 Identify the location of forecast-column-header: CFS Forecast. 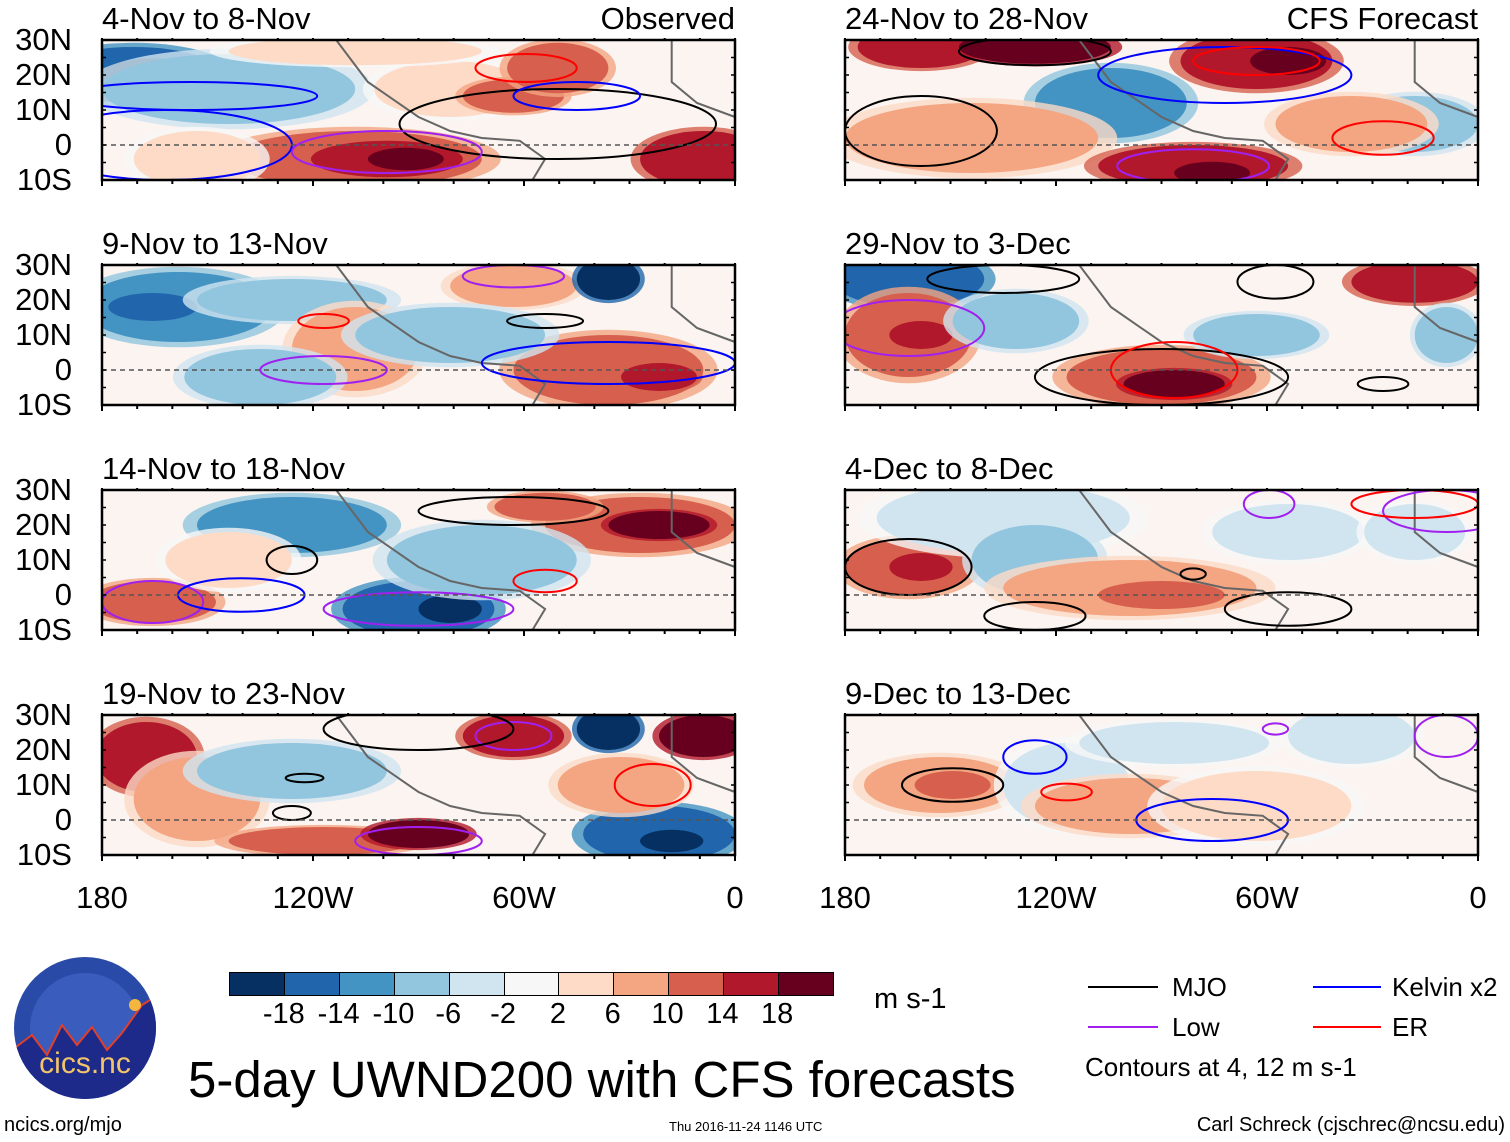
(1382, 18).